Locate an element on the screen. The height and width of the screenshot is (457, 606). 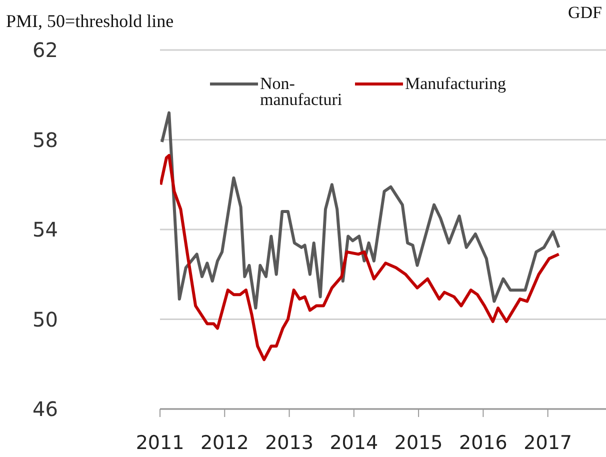
legend-label: Non-manufacturi is located at coordinates (301, 91).